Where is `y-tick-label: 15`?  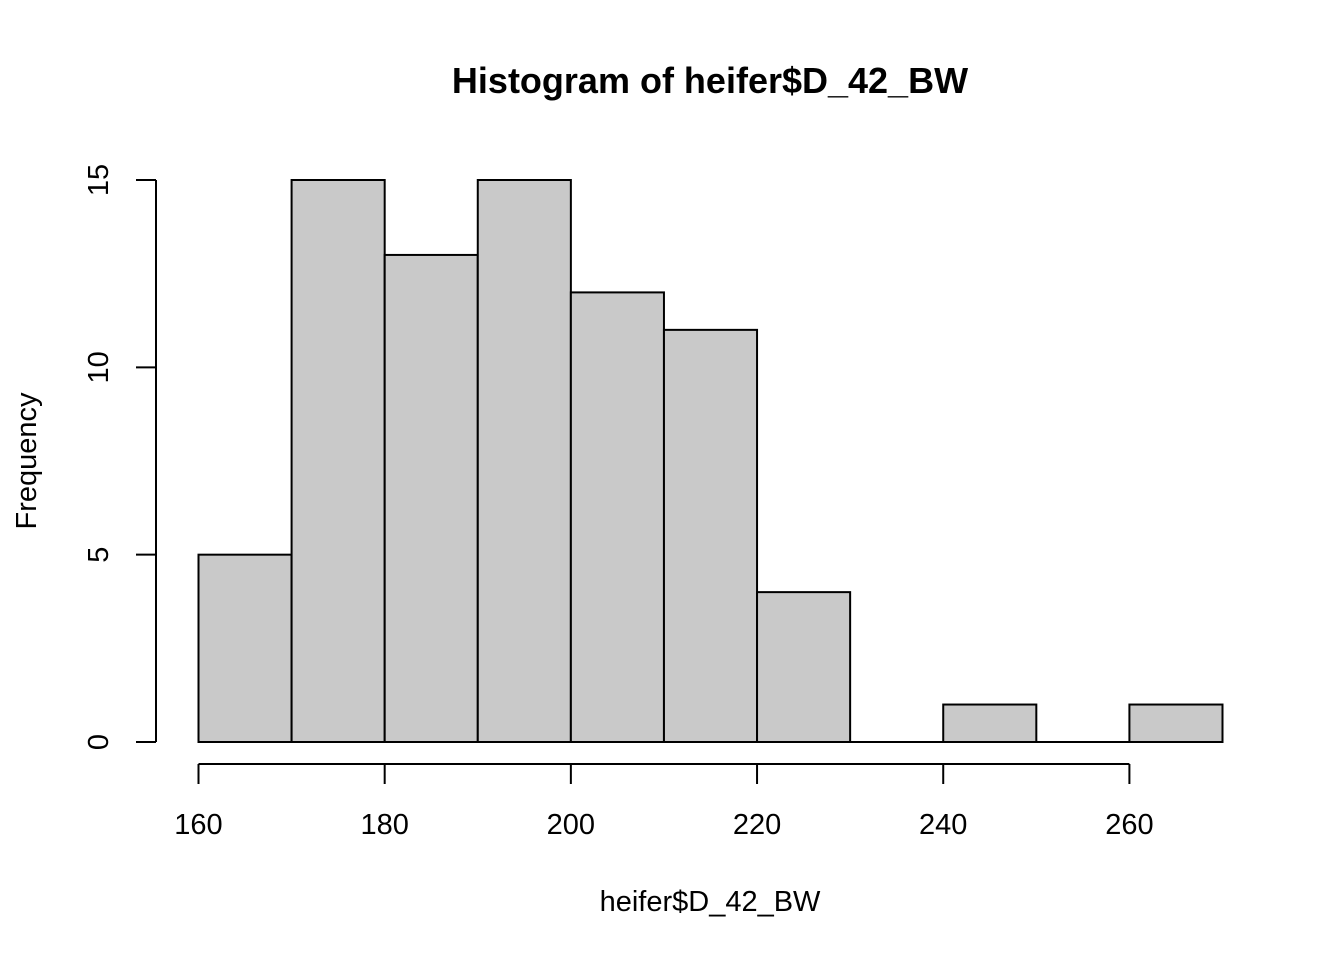 y-tick-label: 15 is located at coordinates (99, 180).